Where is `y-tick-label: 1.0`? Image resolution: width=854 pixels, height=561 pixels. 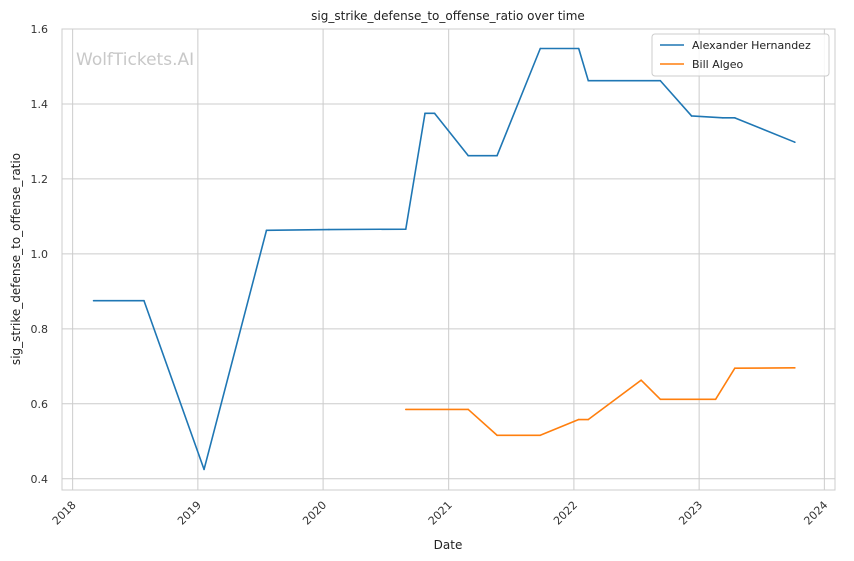
y-tick-label: 1.0 is located at coordinates (40, 254).